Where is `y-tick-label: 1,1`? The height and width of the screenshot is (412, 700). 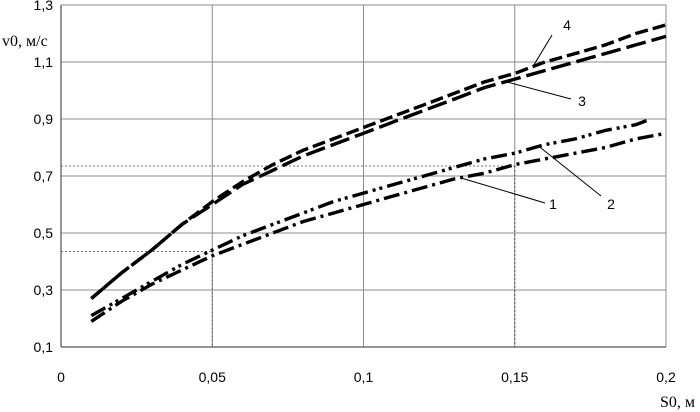 y-tick-label: 1,1 is located at coordinates (44, 62).